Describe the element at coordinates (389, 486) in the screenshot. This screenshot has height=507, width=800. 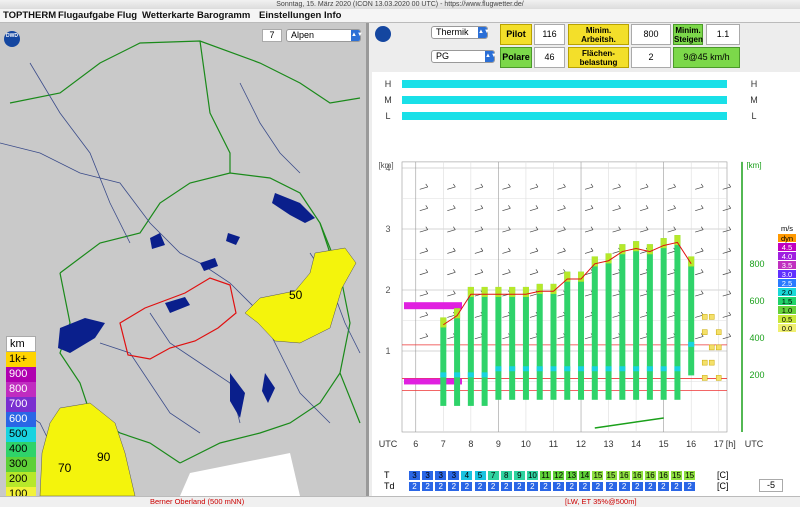
I see `dew-row-label: Td` at that location.